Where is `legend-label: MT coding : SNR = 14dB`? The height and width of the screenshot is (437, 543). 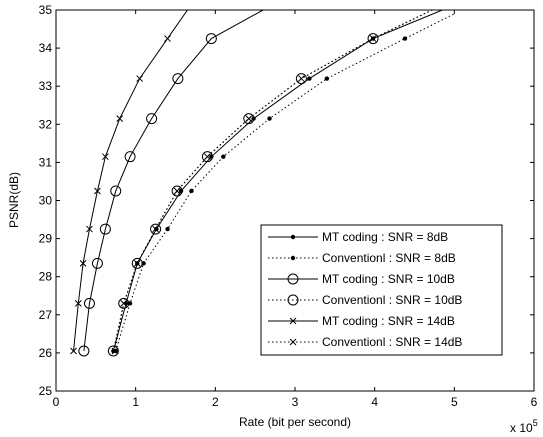 legend-label: MT coding : SNR = 14dB is located at coordinates (388, 321).